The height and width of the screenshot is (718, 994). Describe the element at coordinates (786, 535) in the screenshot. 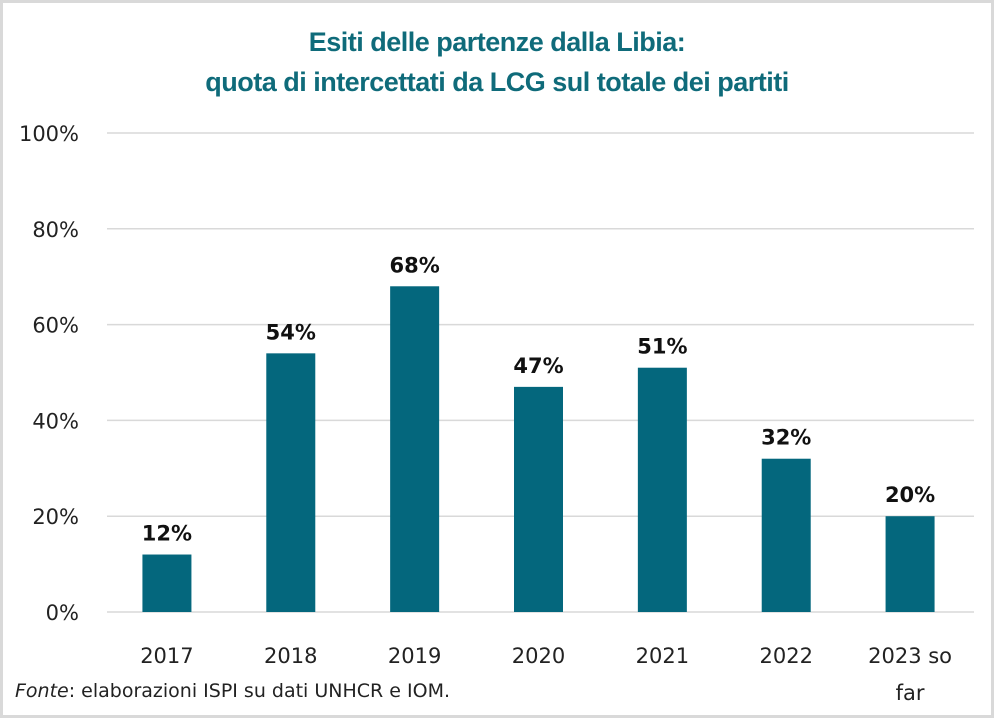

I see `bar-2022` at that location.